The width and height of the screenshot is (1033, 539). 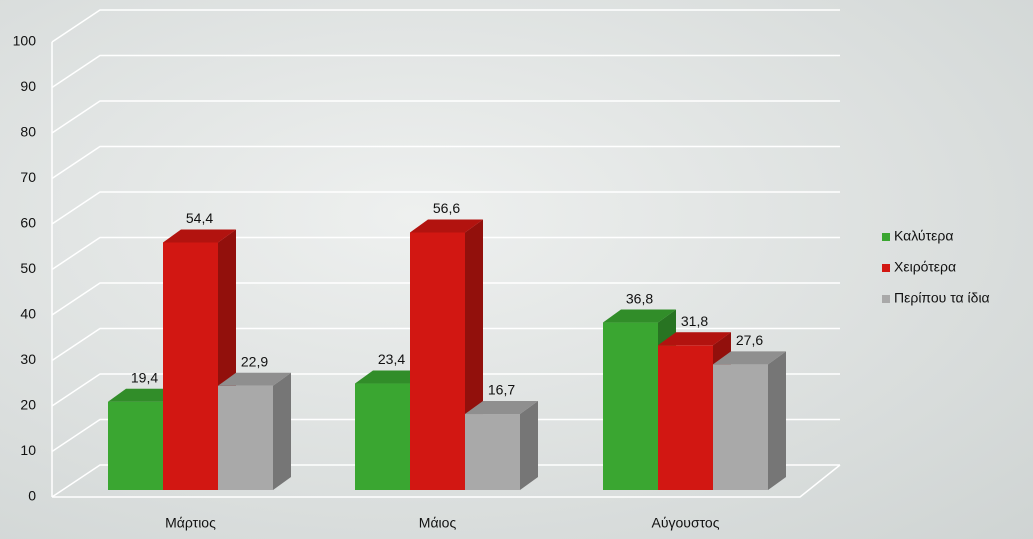 What do you see at coordinates (28, 86) in the screenshot?
I see `y-tick-label: 90` at bounding box center [28, 86].